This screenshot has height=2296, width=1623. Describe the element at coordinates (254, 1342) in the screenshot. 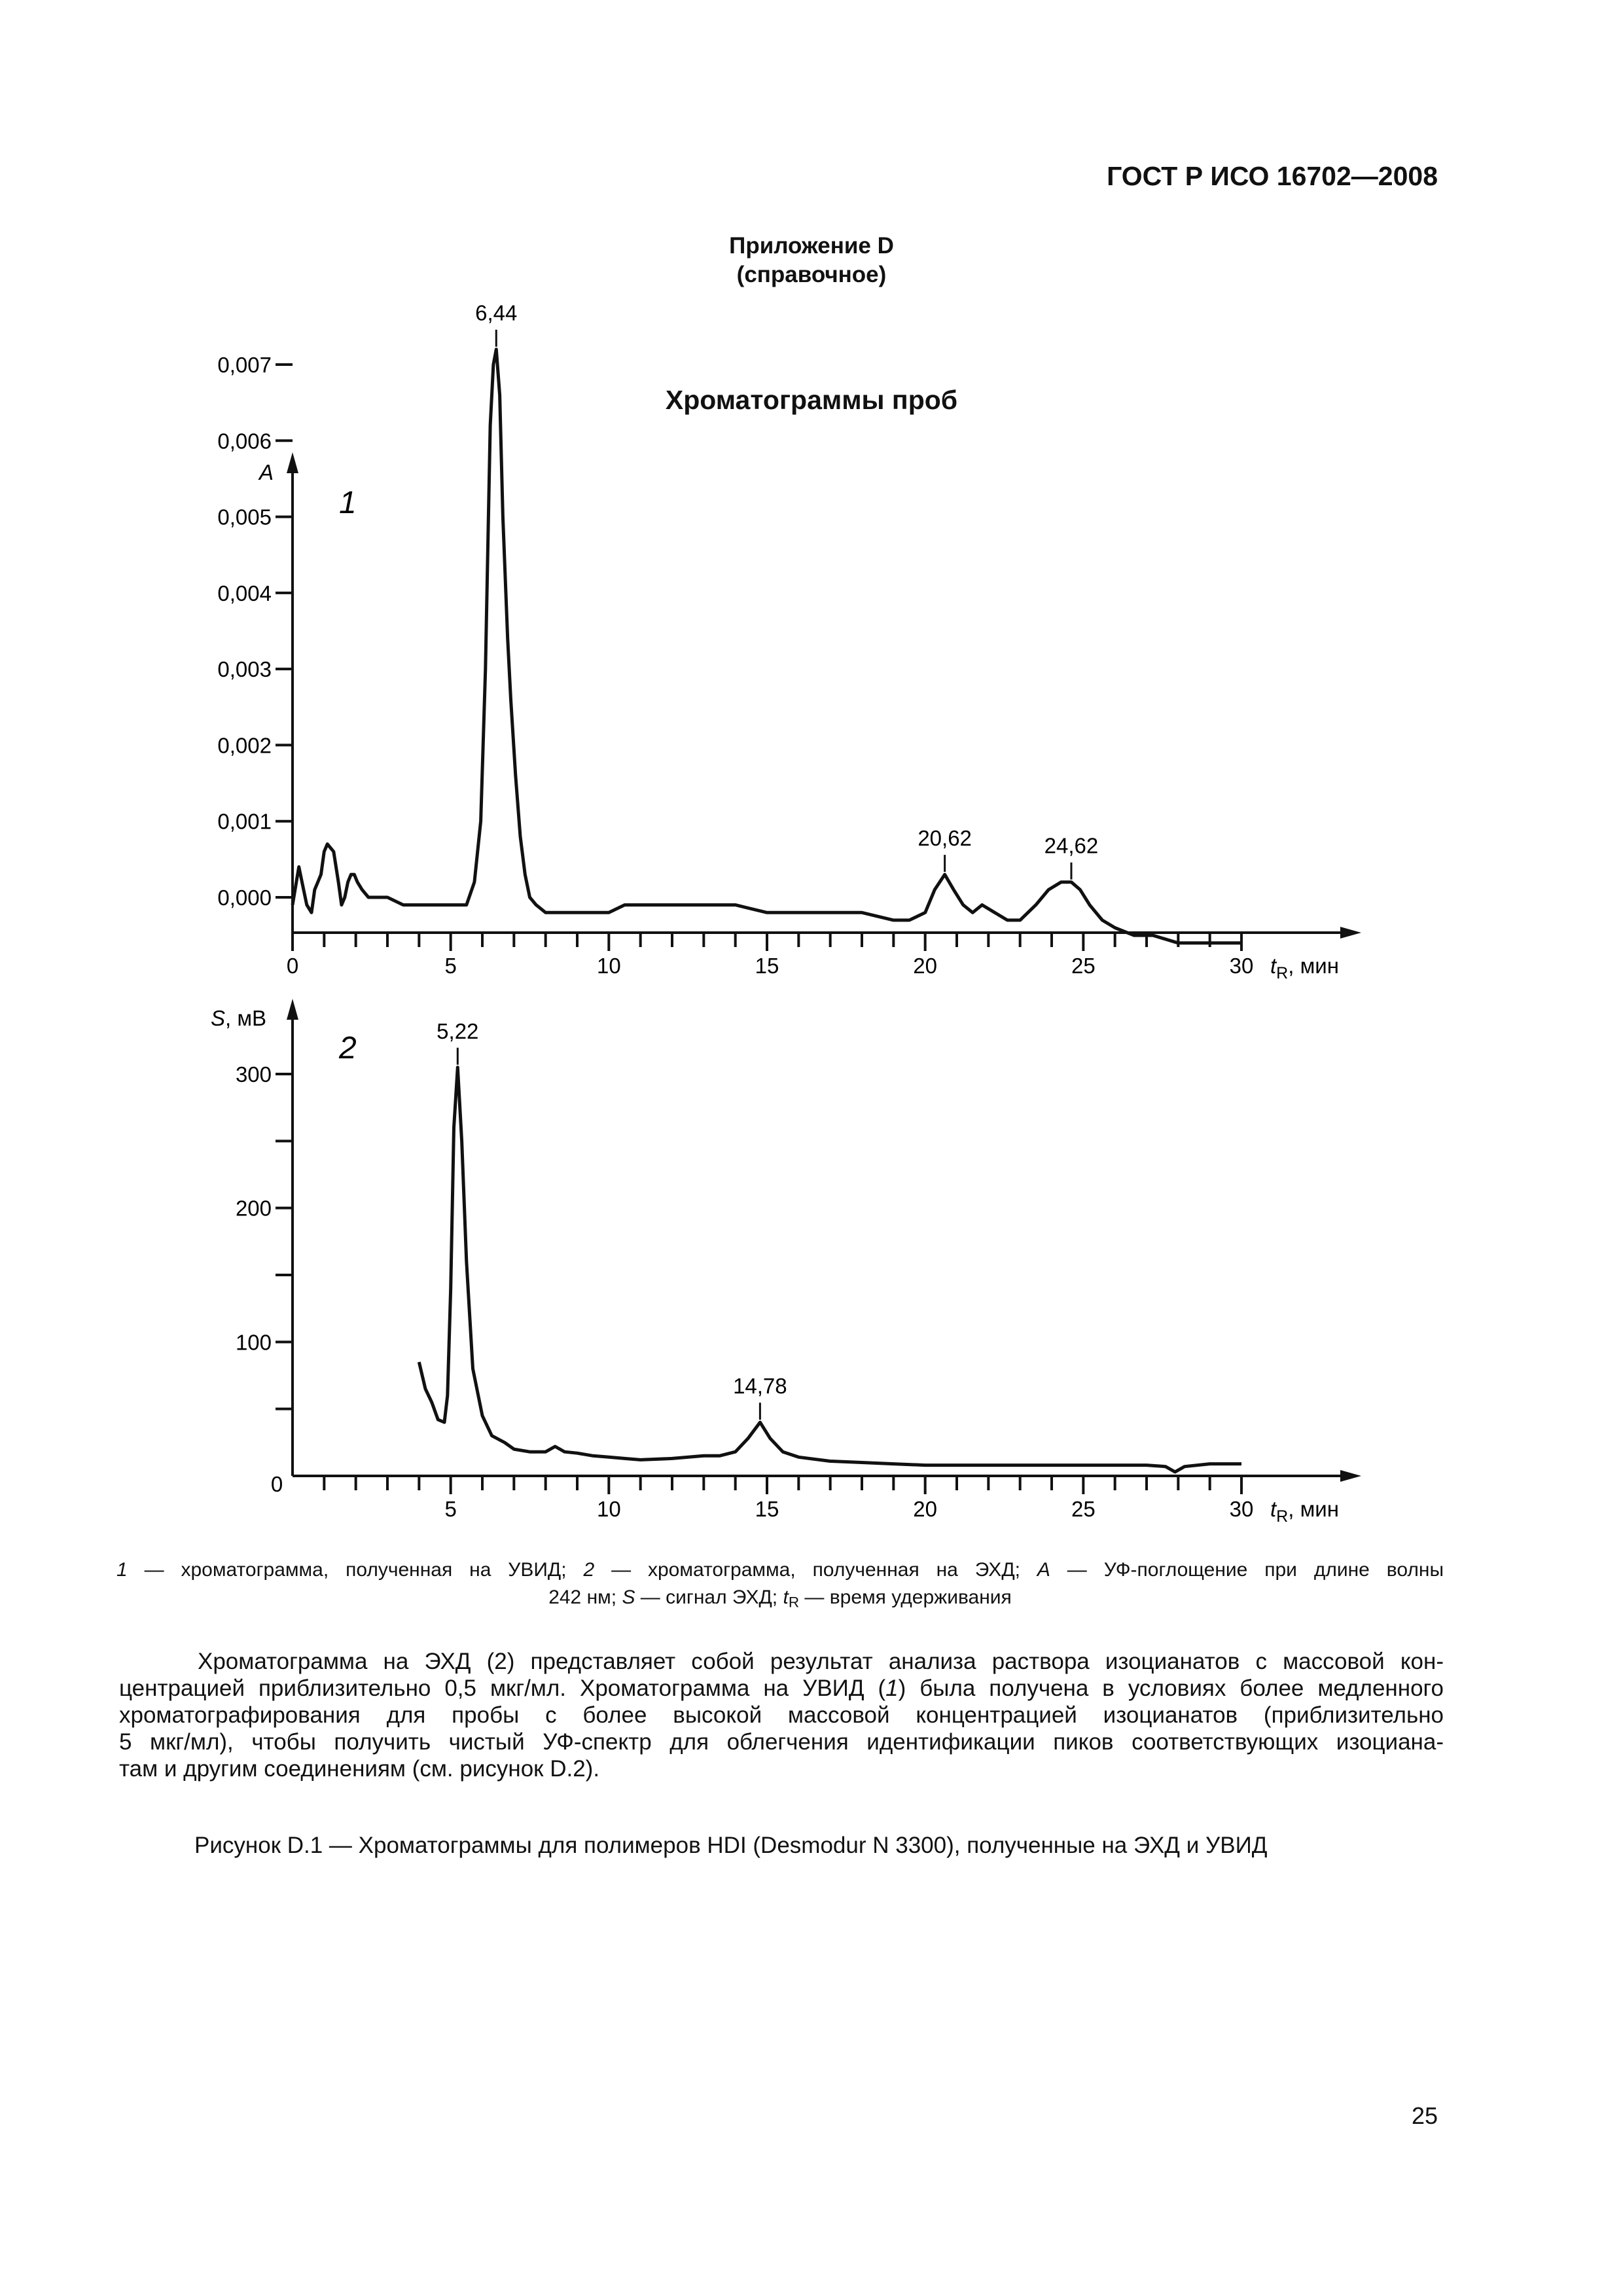

I see `y-tick-label: 100` at that location.